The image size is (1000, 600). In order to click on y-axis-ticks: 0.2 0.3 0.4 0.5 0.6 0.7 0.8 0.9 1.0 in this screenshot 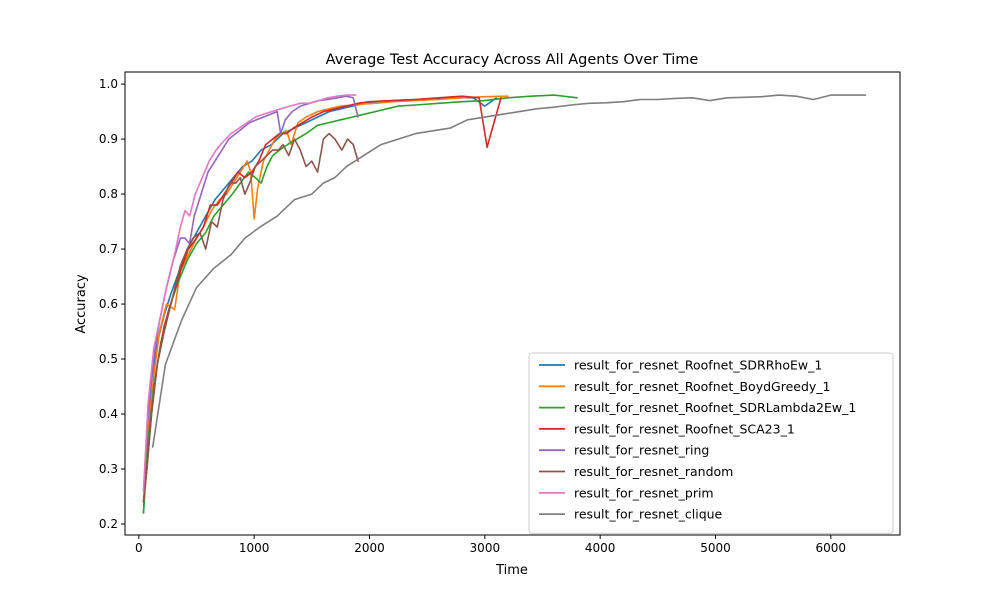, I will do `click(112, 304)`.